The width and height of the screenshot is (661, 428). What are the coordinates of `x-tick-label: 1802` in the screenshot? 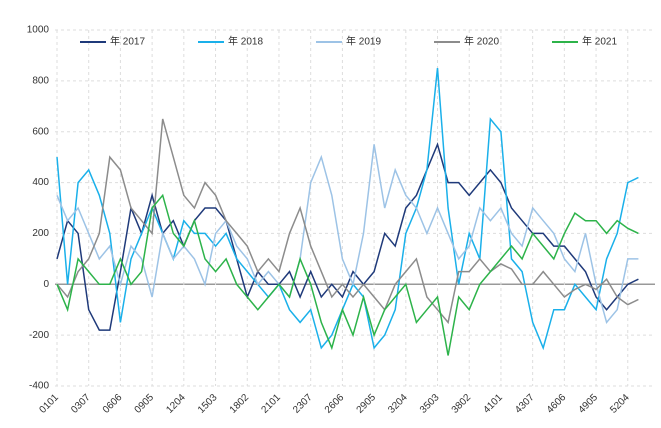 It's located at (240, 404).